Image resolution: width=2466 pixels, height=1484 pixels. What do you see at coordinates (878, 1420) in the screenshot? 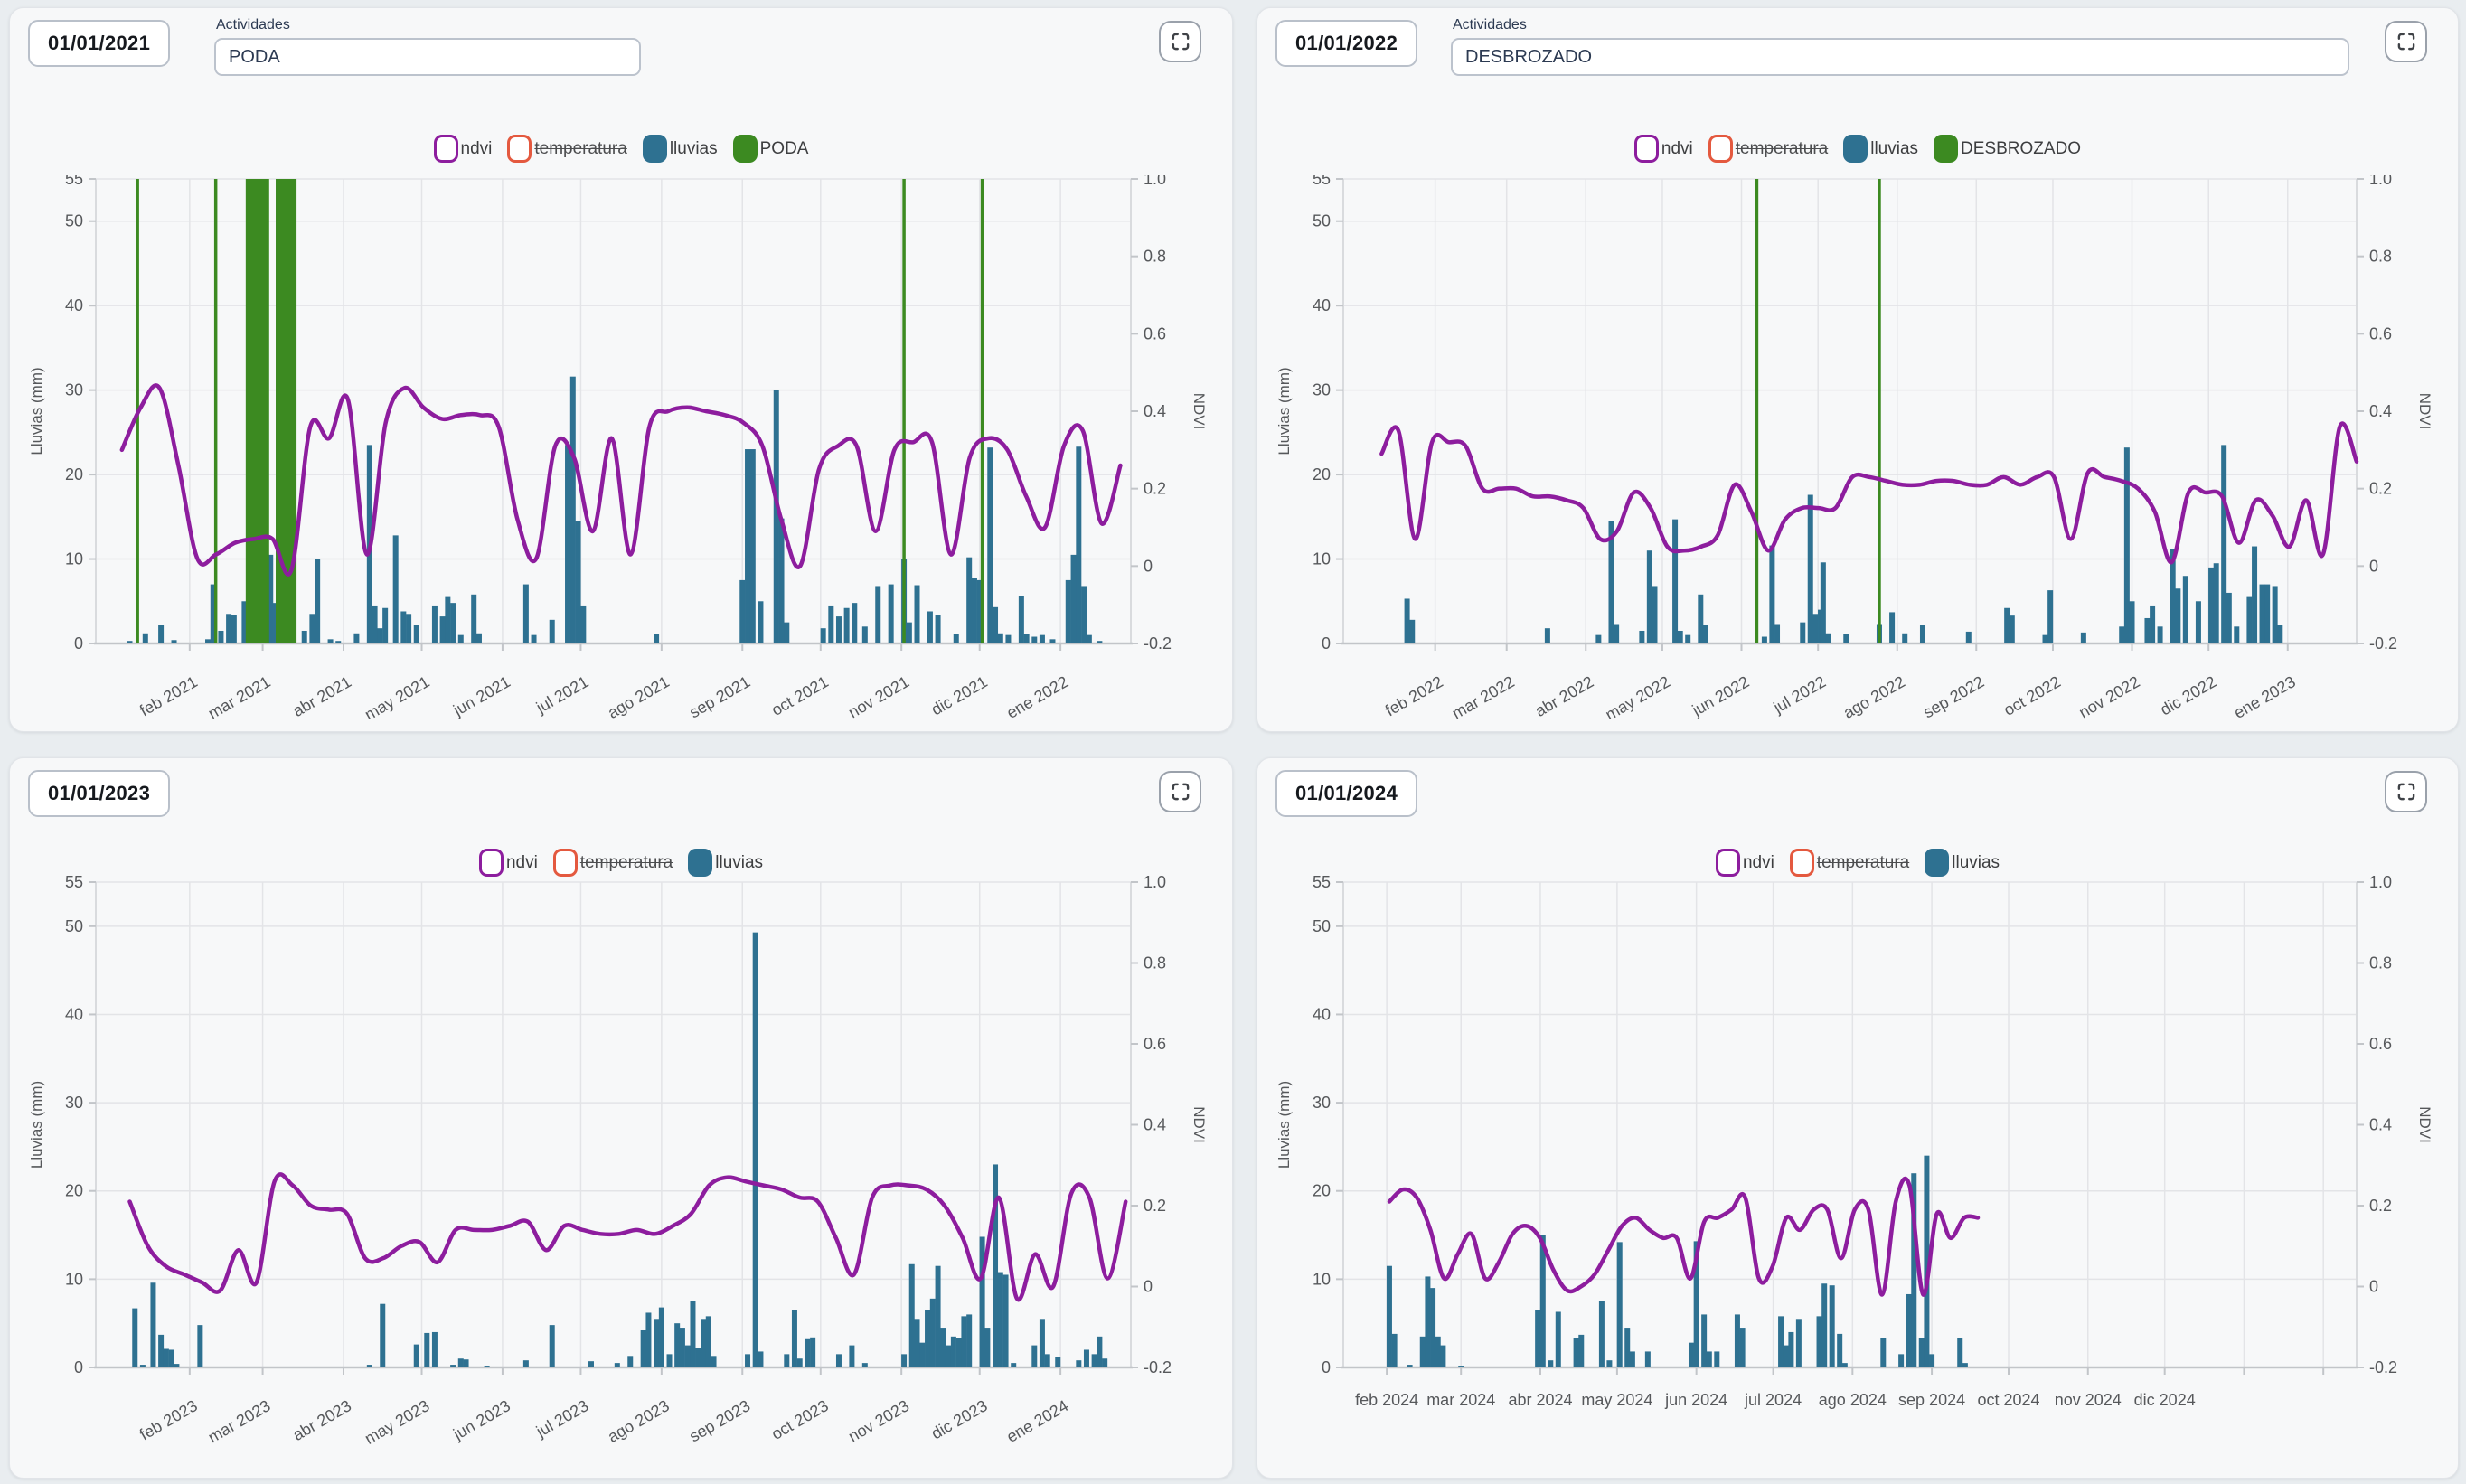
I see `svg-text: nov 2023` at bounding box center [878, 1420].